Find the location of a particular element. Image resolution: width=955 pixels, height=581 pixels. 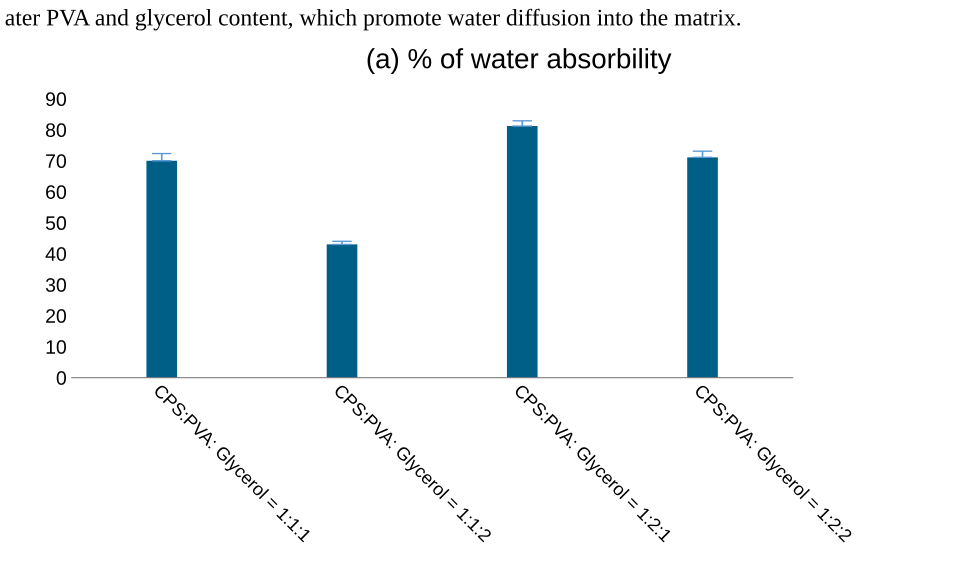

y-tick-label: 10 is located at coordinates (56, 347).